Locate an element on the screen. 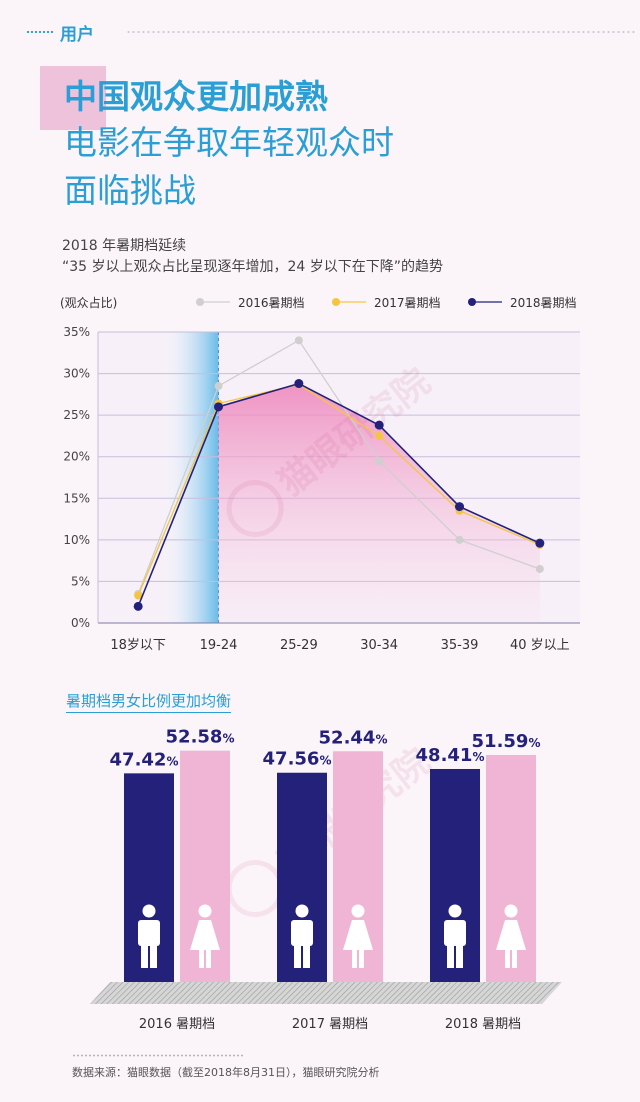 The image size is (640, 1102). y-tick-label: 30% is located at coordinates (76, 374).